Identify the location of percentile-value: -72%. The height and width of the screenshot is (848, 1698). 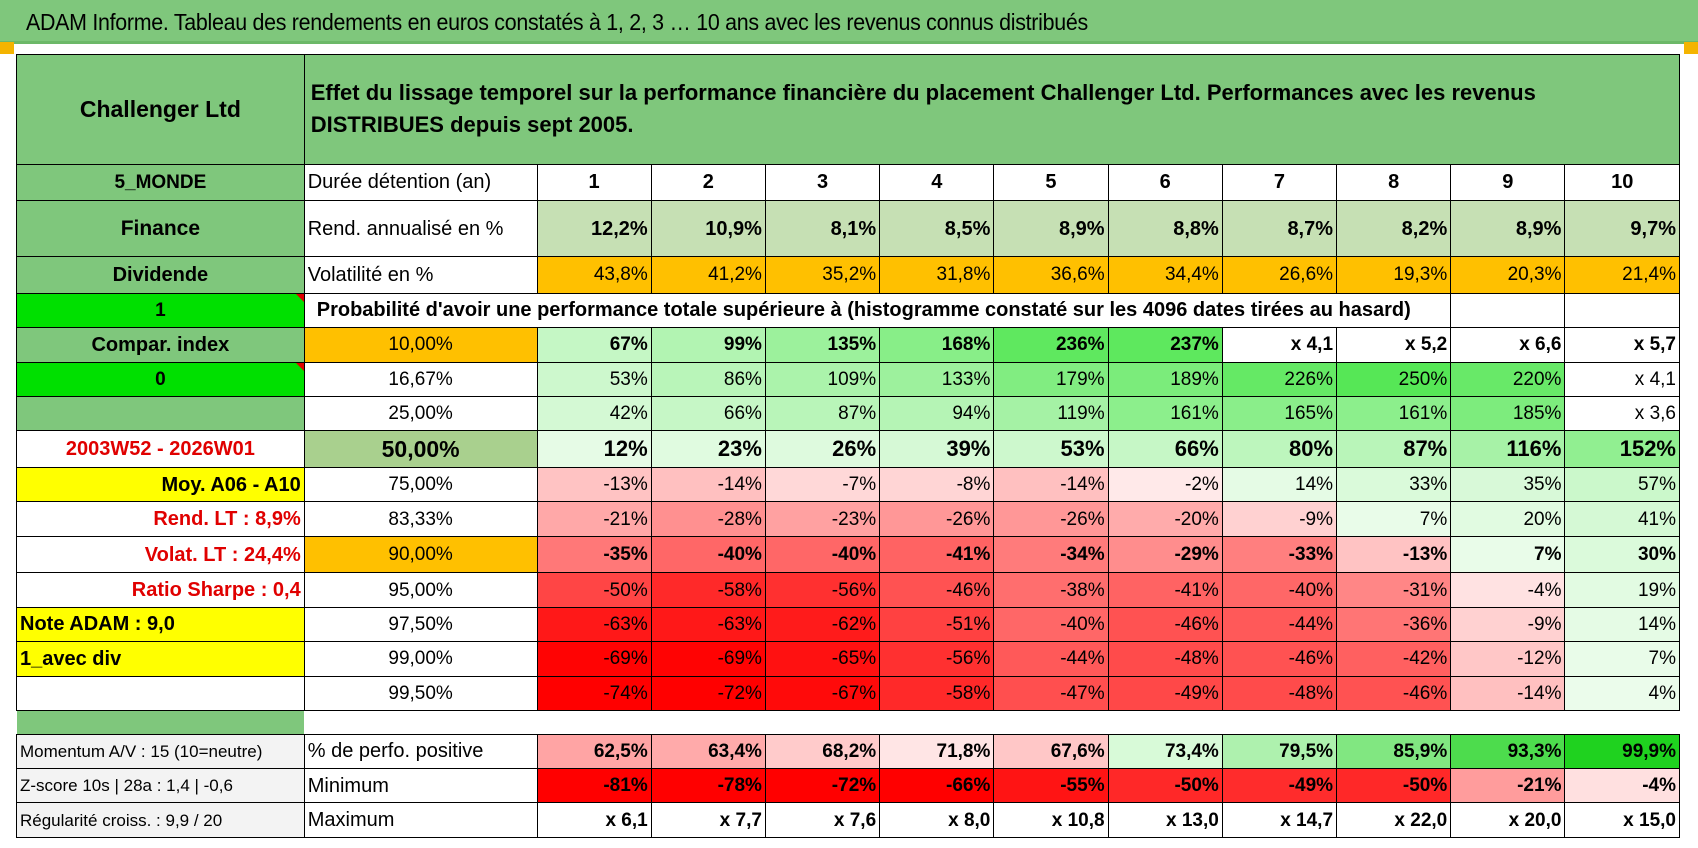
(708, 693).